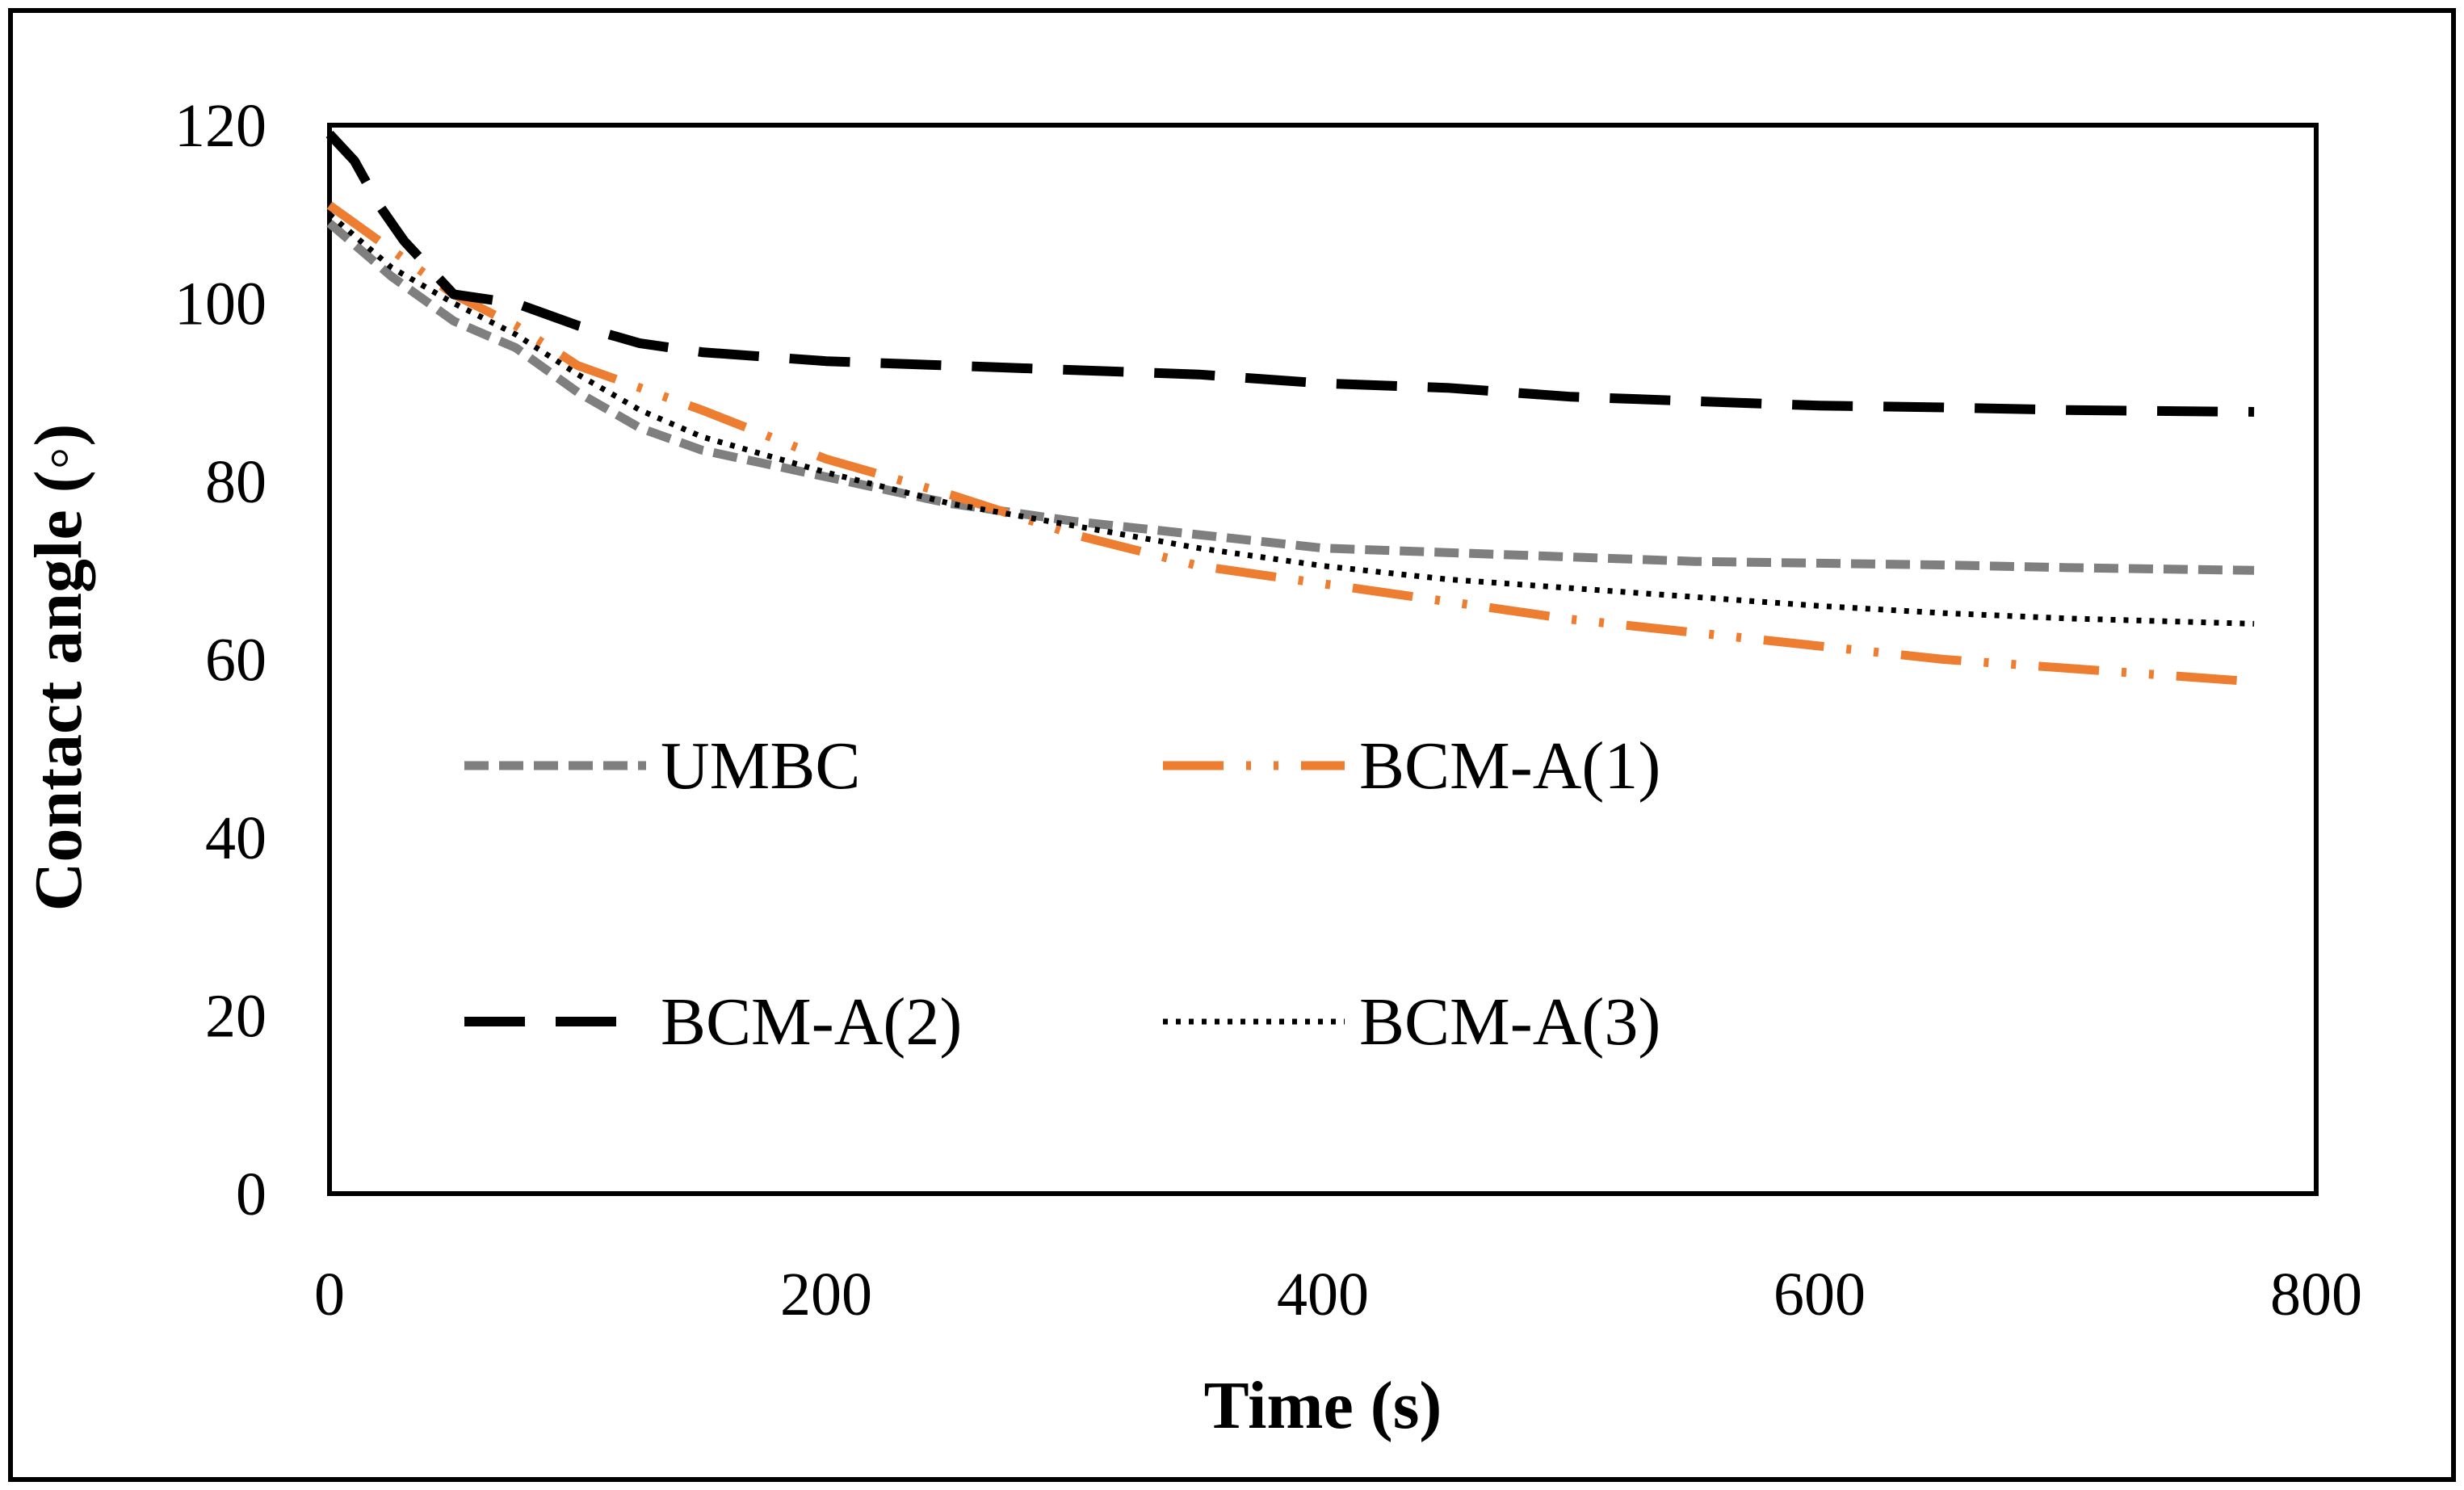 The image size is (2464, 1490). I want to click on legend: UMBC BCM-A(1) BCM-A(2) BCM-A(3), so click(1062, 894).